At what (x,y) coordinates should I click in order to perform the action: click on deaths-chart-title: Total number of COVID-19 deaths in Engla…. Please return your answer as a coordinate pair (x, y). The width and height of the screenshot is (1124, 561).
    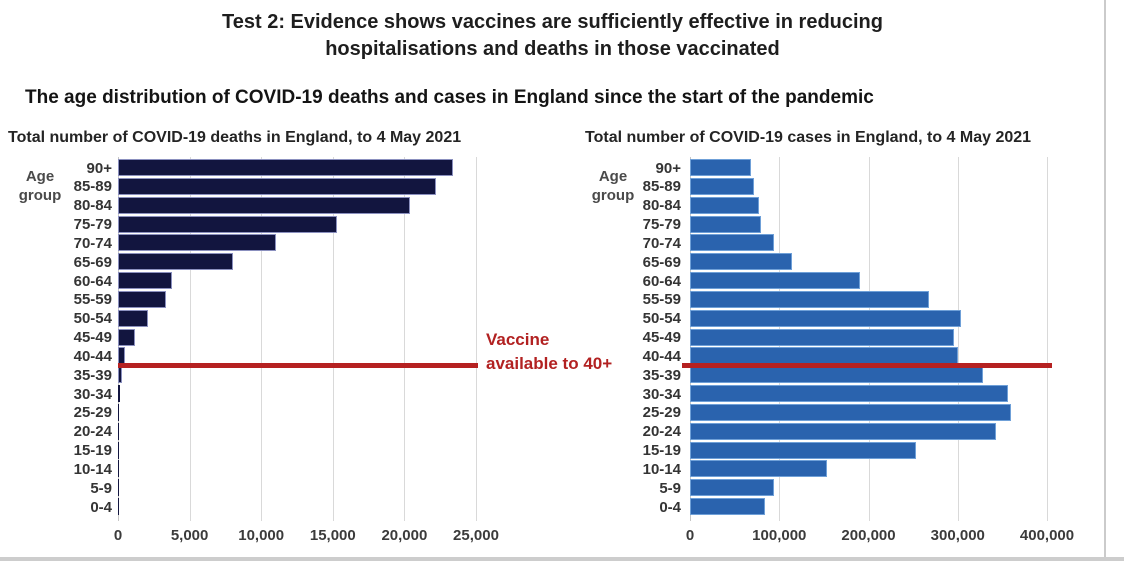
    Looking at the image, I should click on (235, 137).